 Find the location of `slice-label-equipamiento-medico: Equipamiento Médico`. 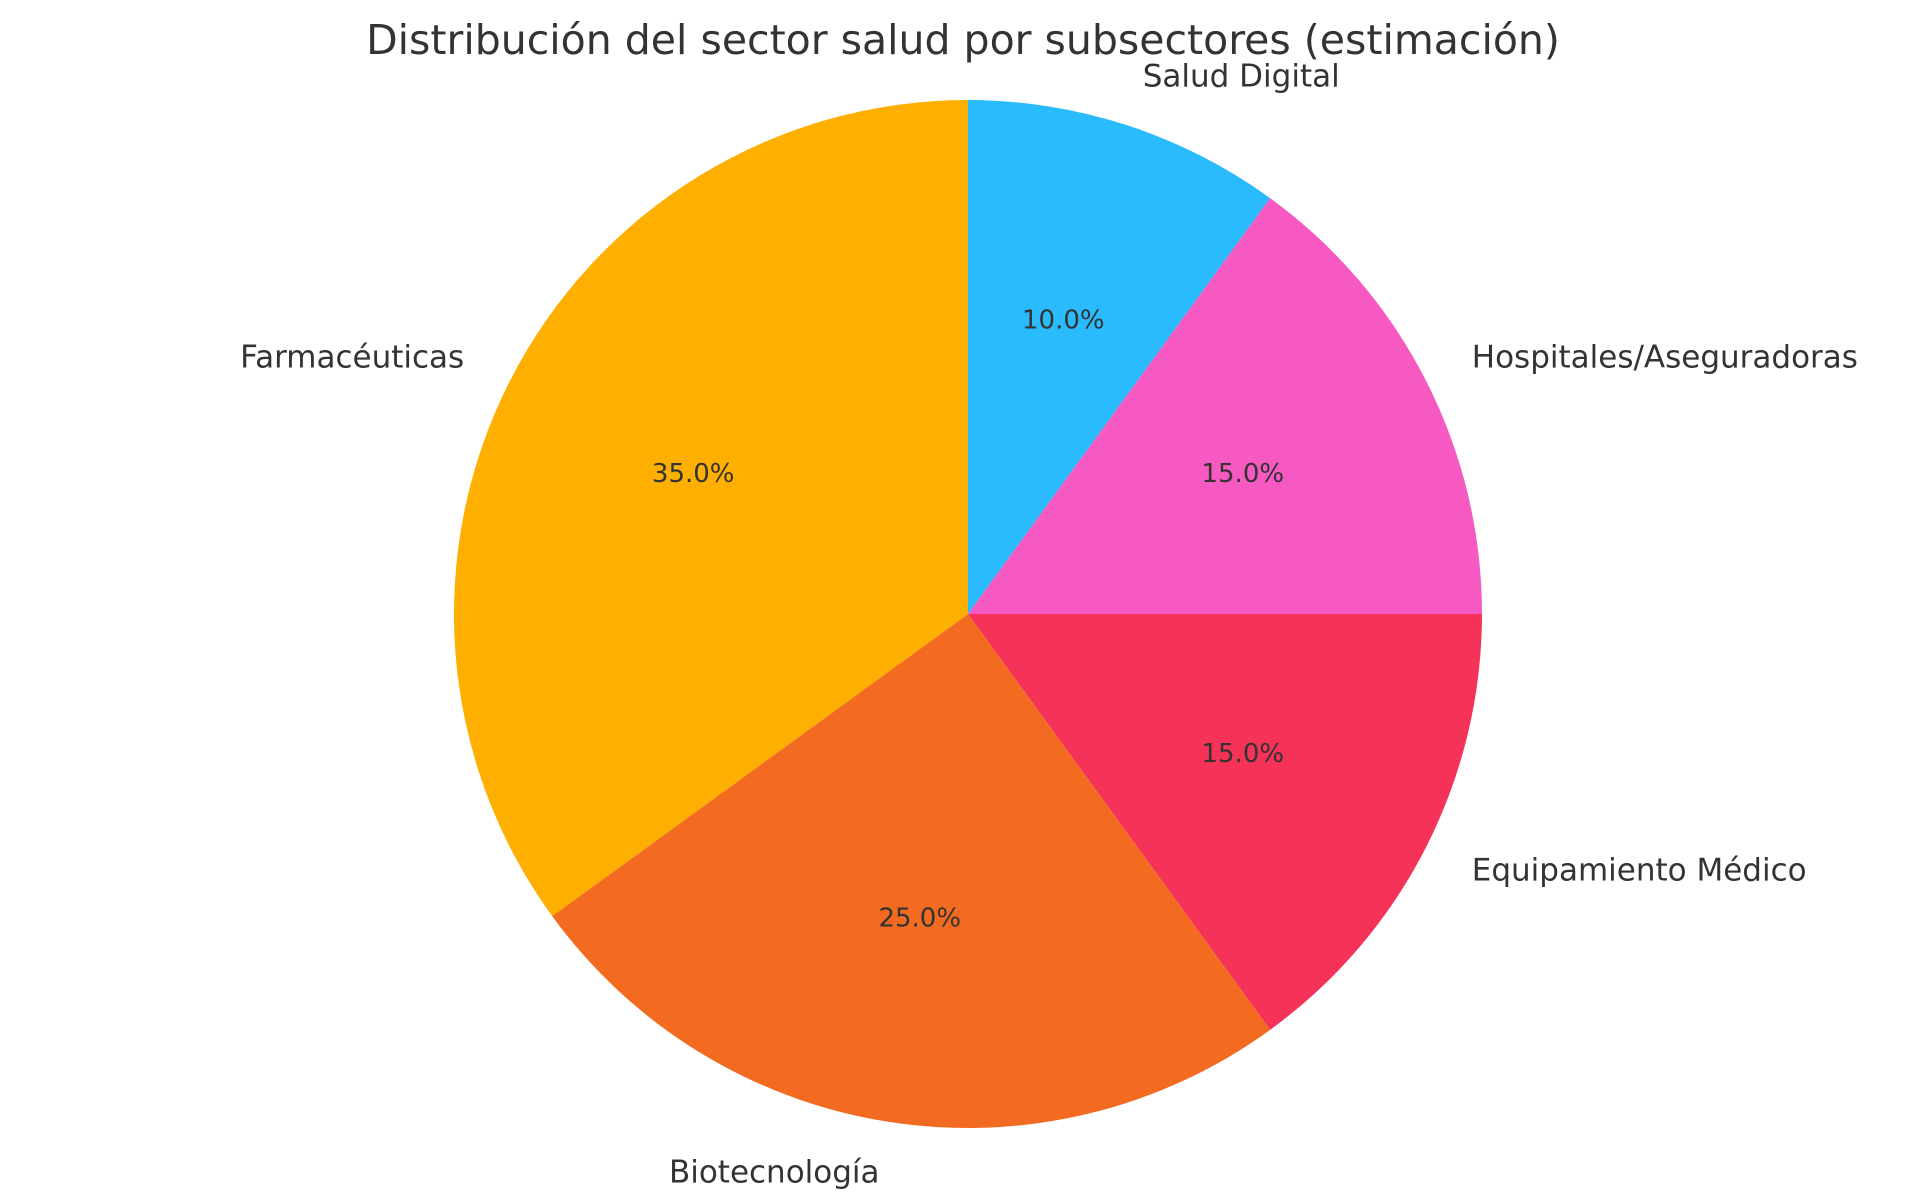

slice-label-equipamiento-medico: Equipamiento Médico is located at coordinates (1639, 871).